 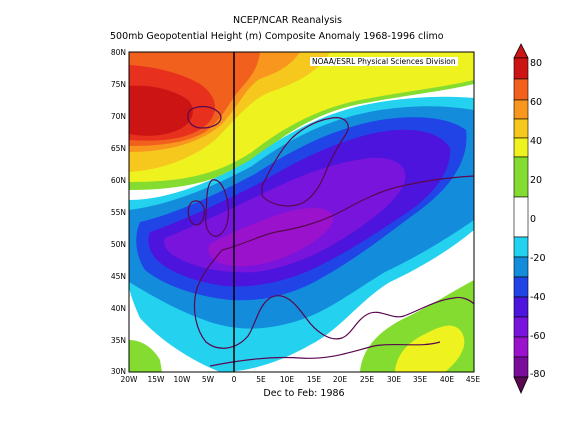 What do you see at coordinates (314, 379) in the screenshot?
I see `lon-label-15e: 15E` at bounding box center [314, 379].